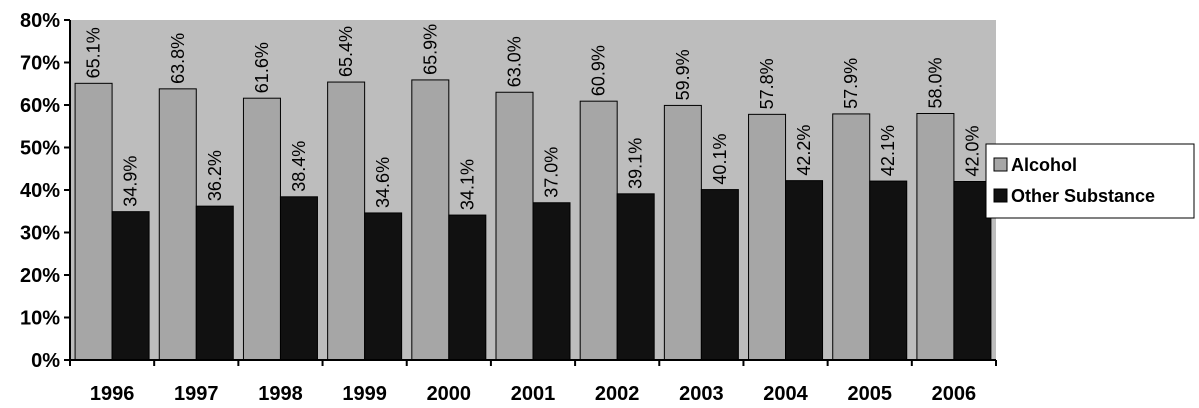 The image size is (1199, 408). Describe the element at coordinates (533, 394) in the screenshot. I see `x-tick-label: 2001` at that location.